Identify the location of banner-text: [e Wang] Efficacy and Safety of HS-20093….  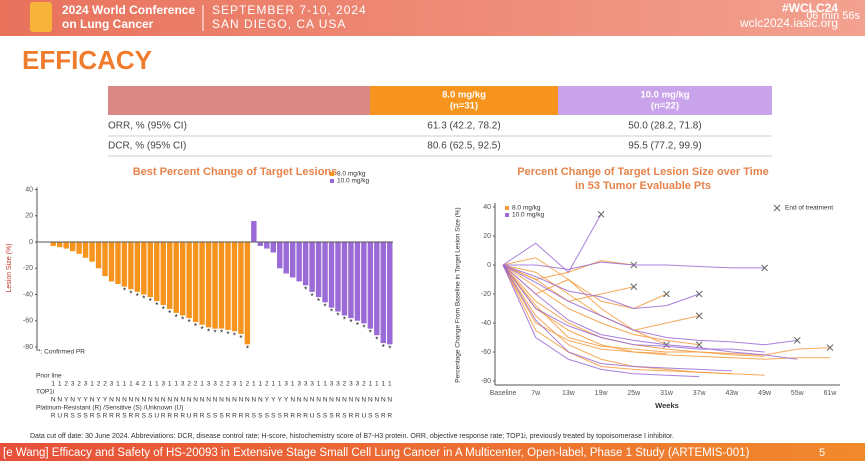
(376, 453).